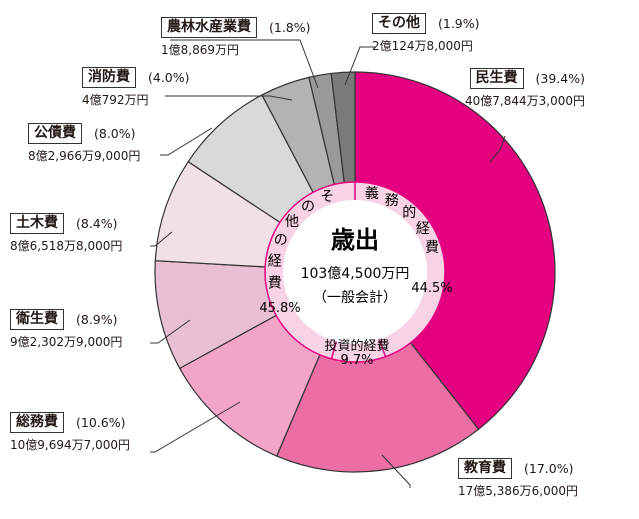 The height and width of the screenshot is (519, 639). What do you see at coordinates (497, 149) in the screenshot?
I see `leader-minsei` at bounding box center [497, 149].